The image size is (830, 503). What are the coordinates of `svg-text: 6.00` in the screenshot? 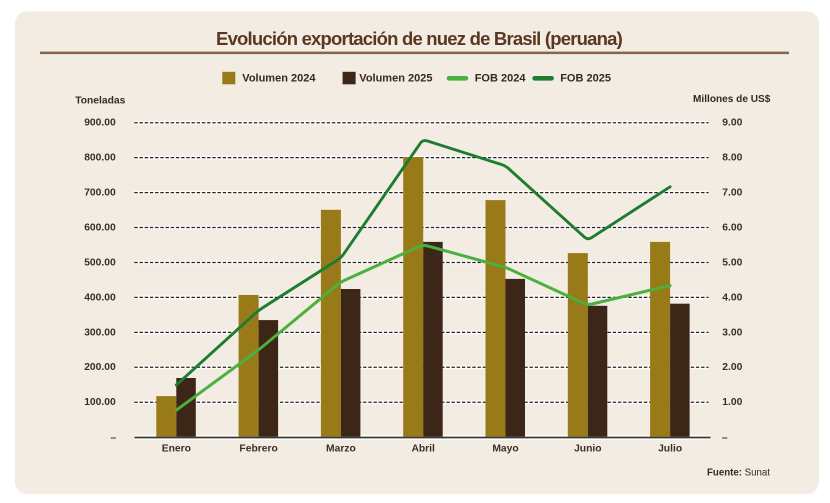 It's located at (732, 227).